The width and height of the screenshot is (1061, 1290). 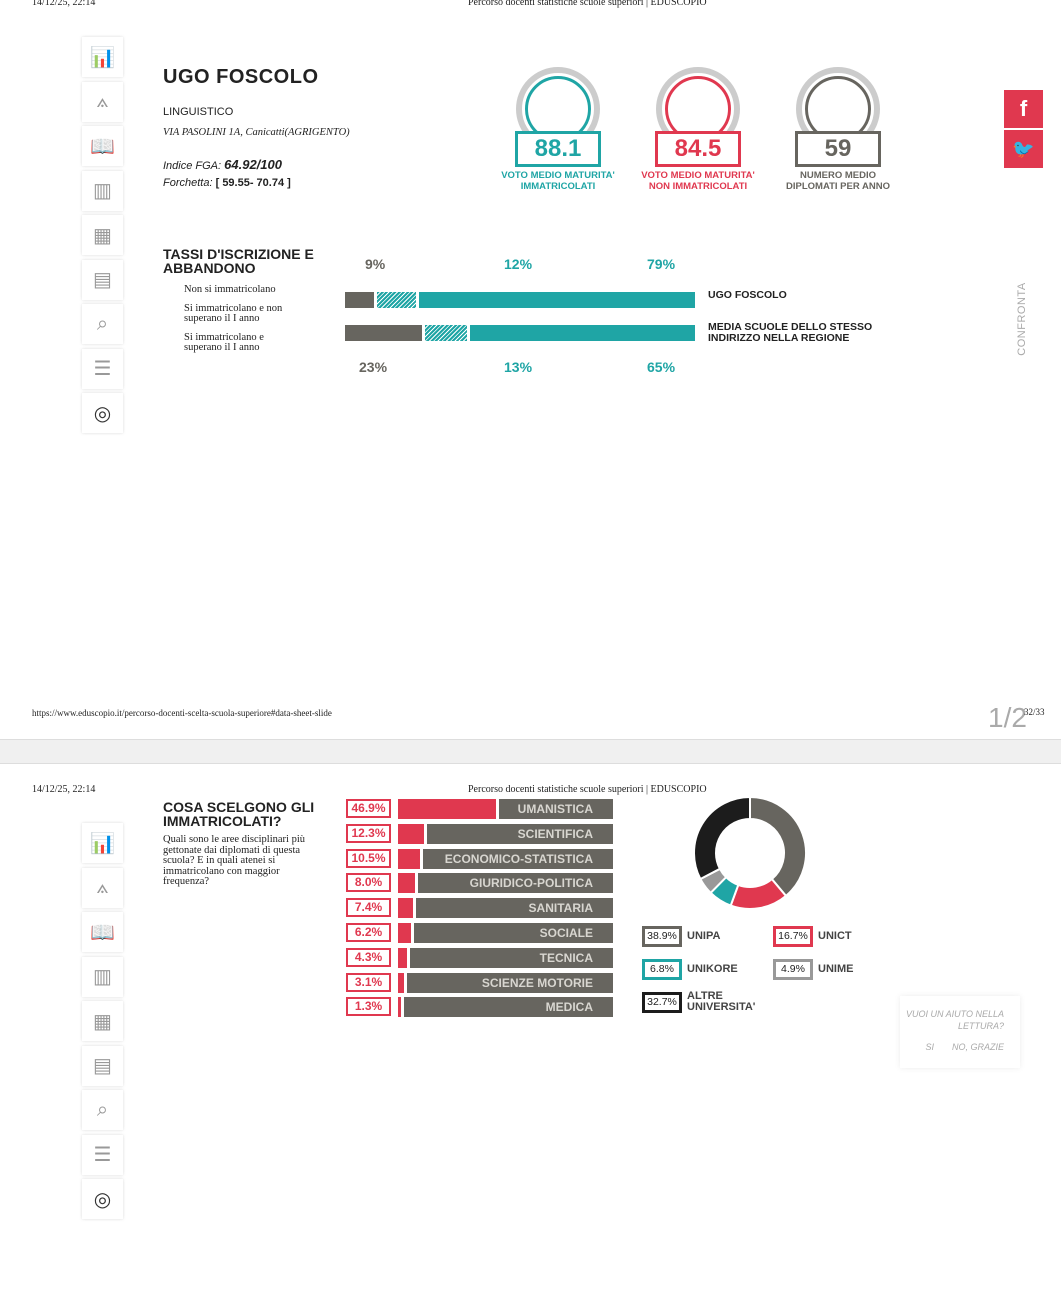 What do you see at coordinates (556, 300) in the screenshot?
I see `bar-segment-enrolled` at bounding box center [556, 300].